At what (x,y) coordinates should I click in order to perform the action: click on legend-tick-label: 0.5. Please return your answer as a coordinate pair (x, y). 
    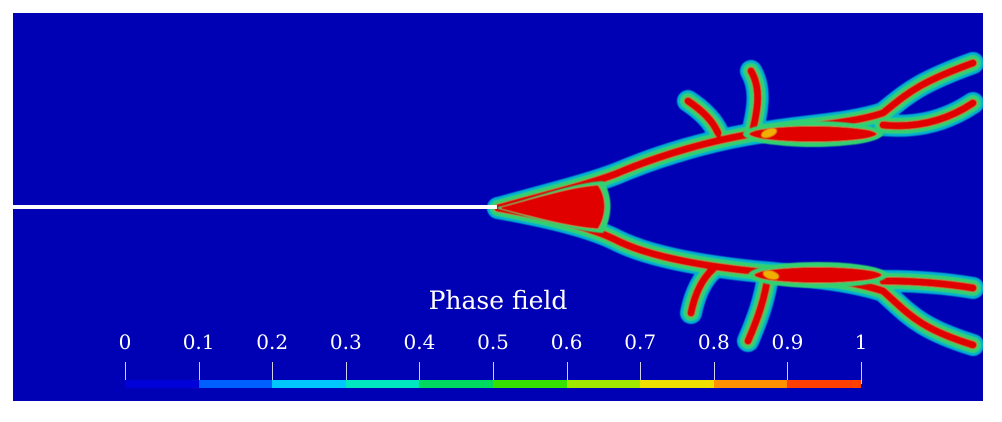
    Looking at the image, I should click on (493, 342).